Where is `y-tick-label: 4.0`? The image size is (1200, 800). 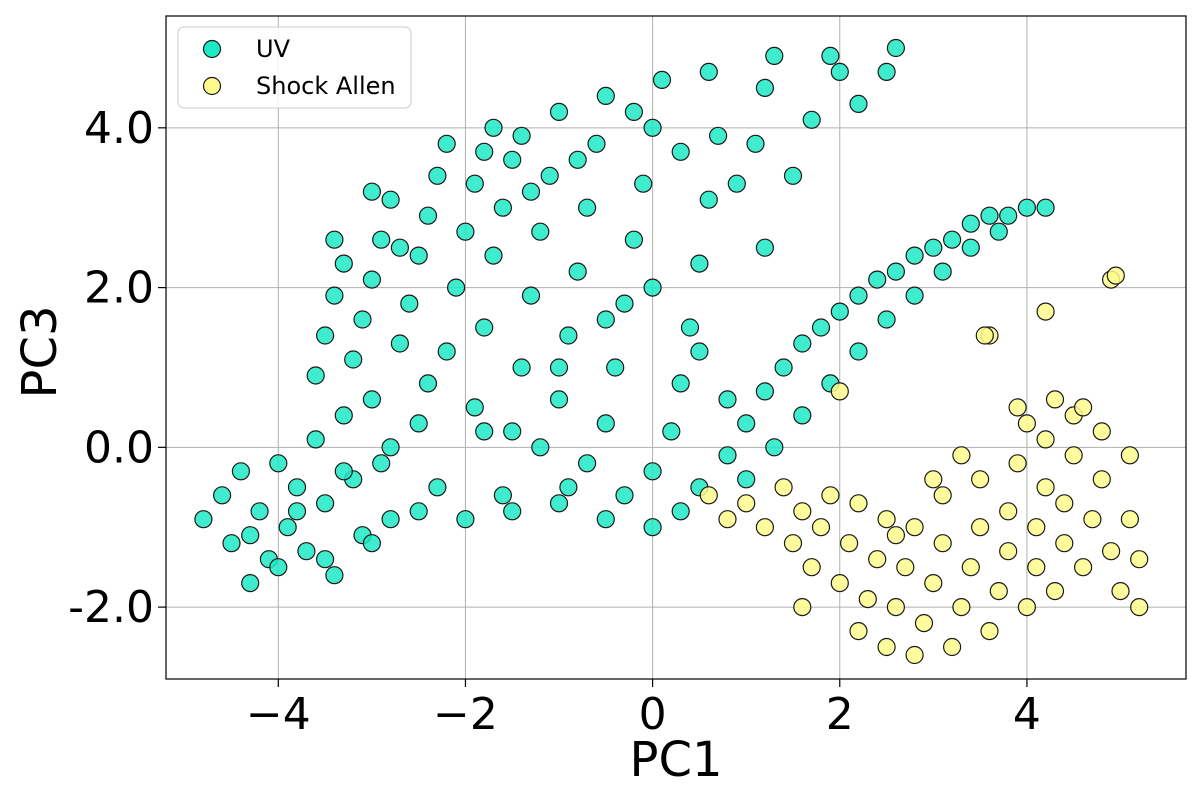 y-tick-label: 4.0 is located at coordinates (119, 128).